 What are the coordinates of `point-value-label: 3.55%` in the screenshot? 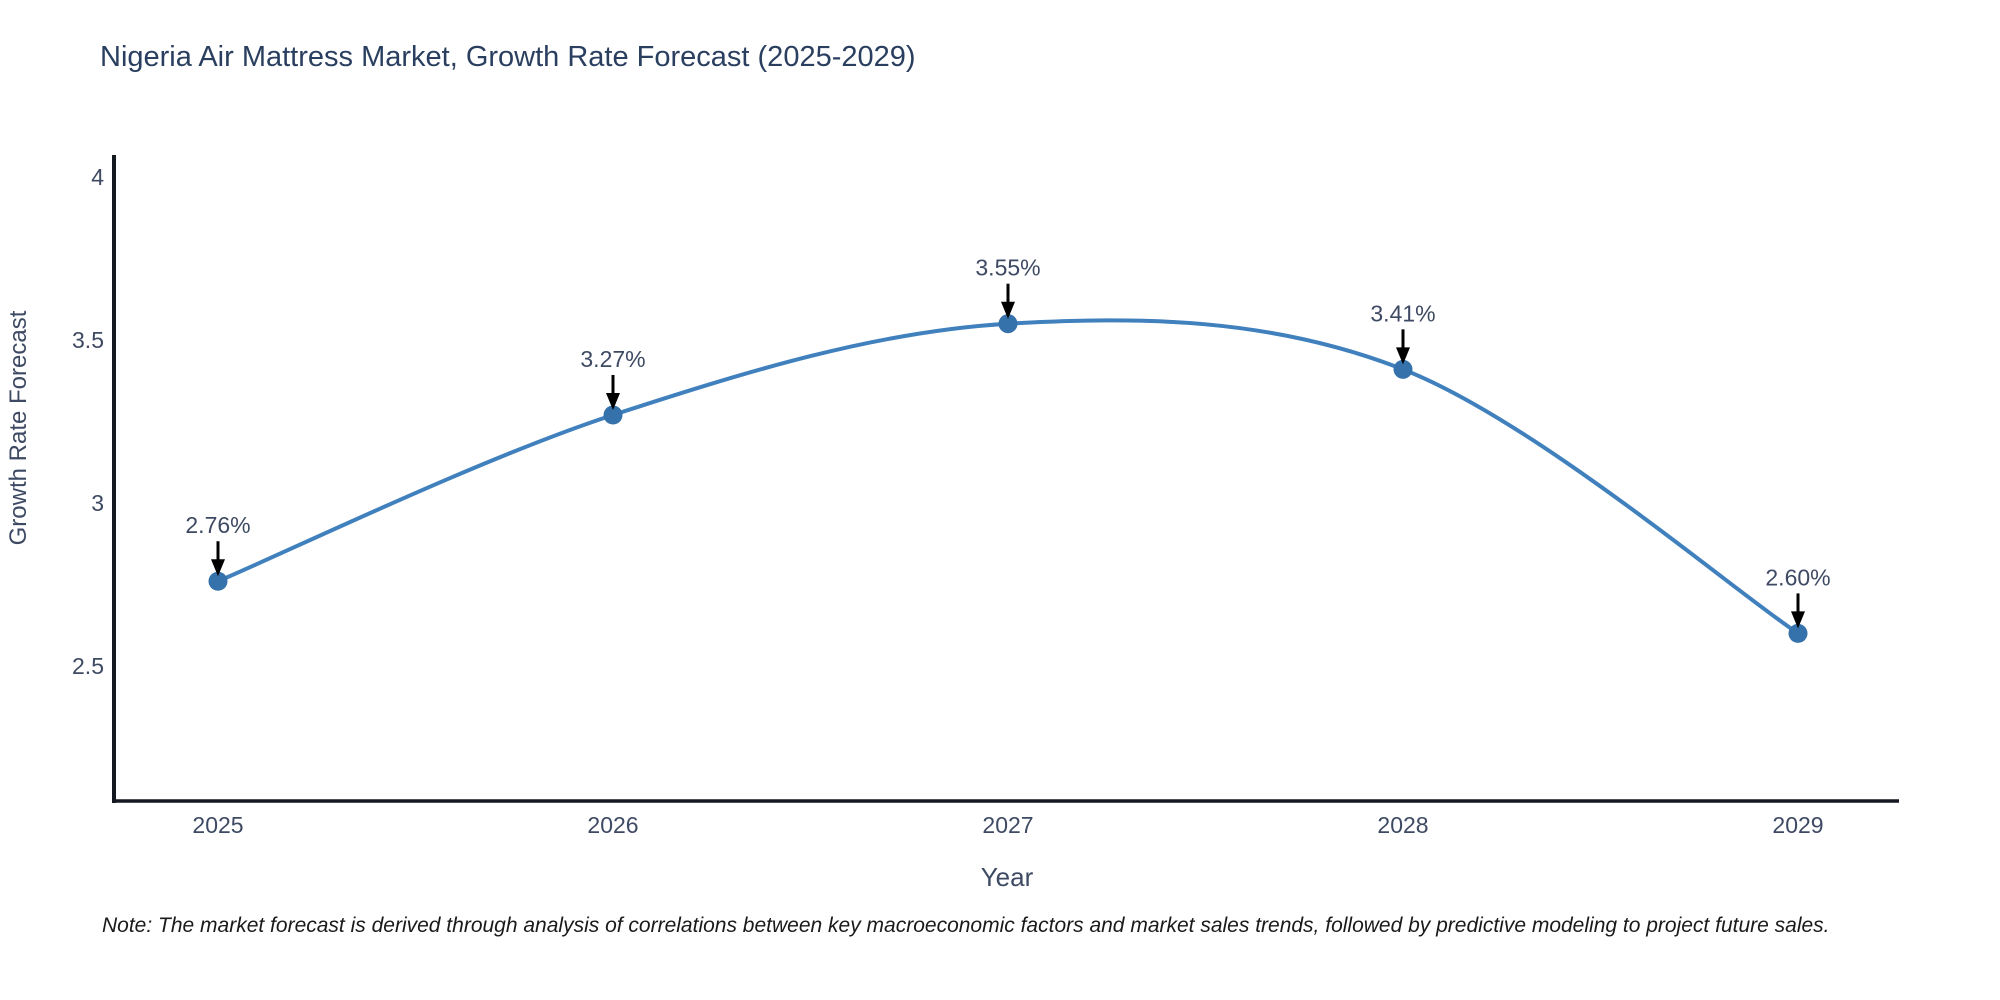 It's located at (1007, 268).